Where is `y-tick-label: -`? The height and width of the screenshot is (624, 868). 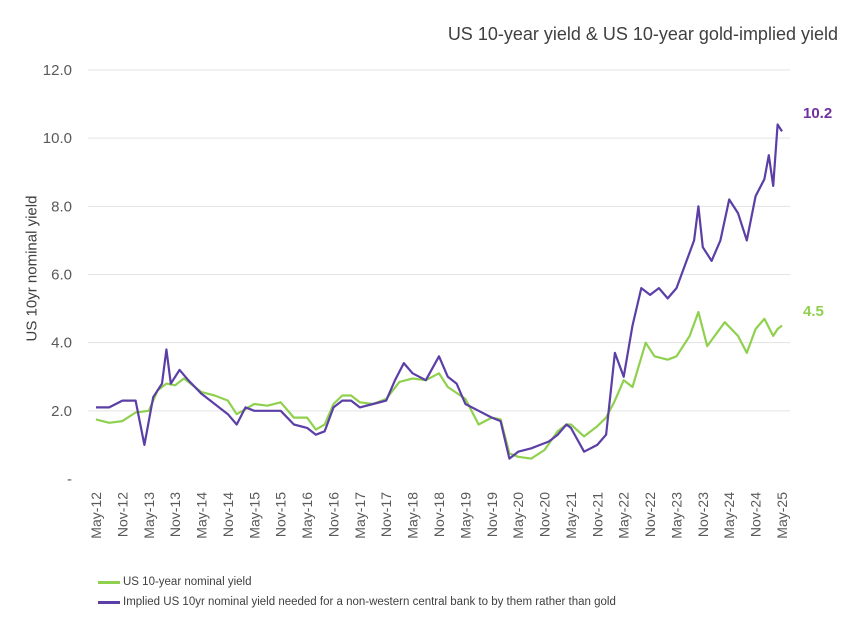 y-tick-label: - is located at coordinates (69, 479).